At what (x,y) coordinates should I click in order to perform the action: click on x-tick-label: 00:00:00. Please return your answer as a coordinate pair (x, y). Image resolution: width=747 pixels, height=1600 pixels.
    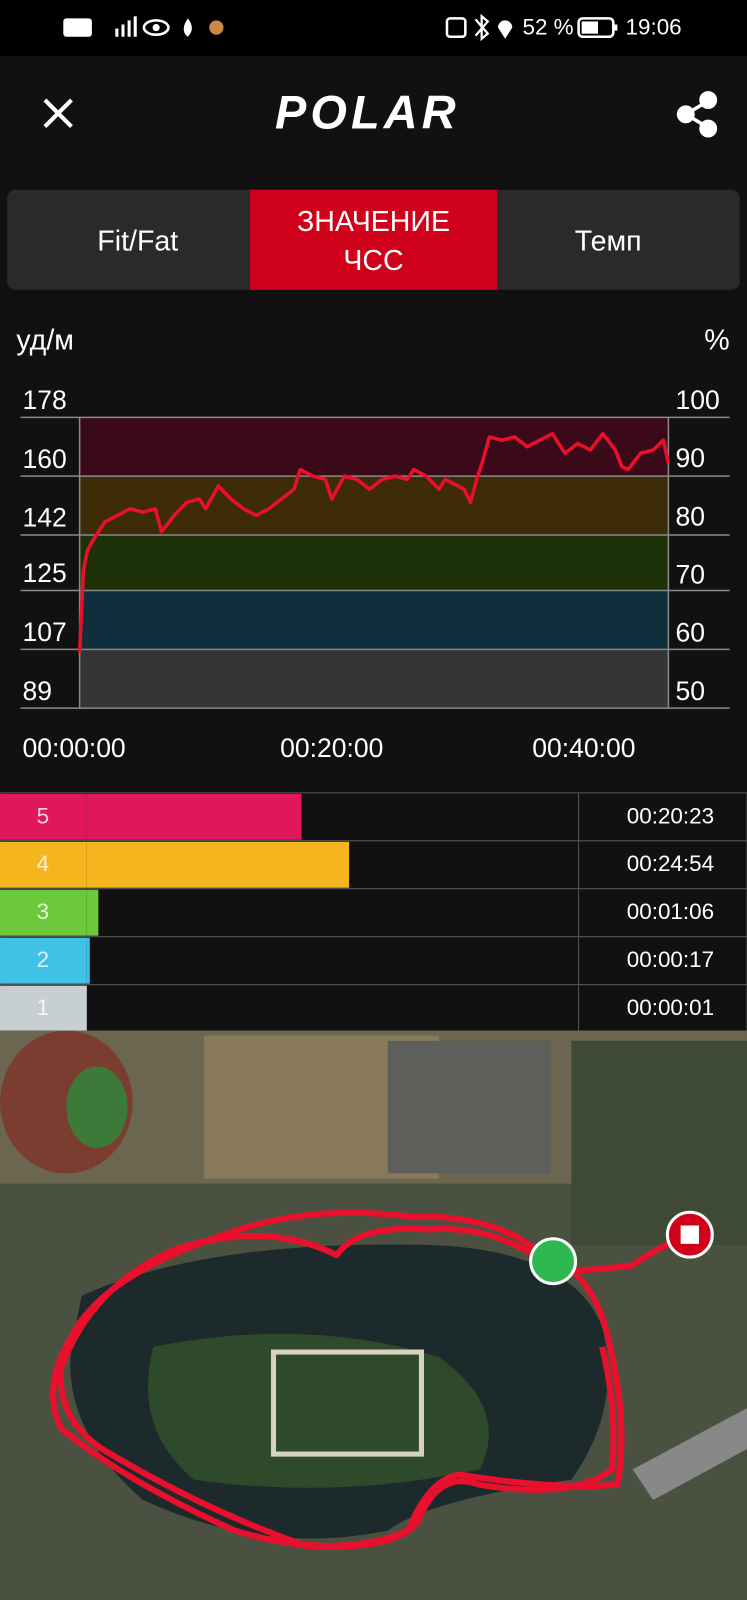
    Looking at the image, I should click on (73, 748).